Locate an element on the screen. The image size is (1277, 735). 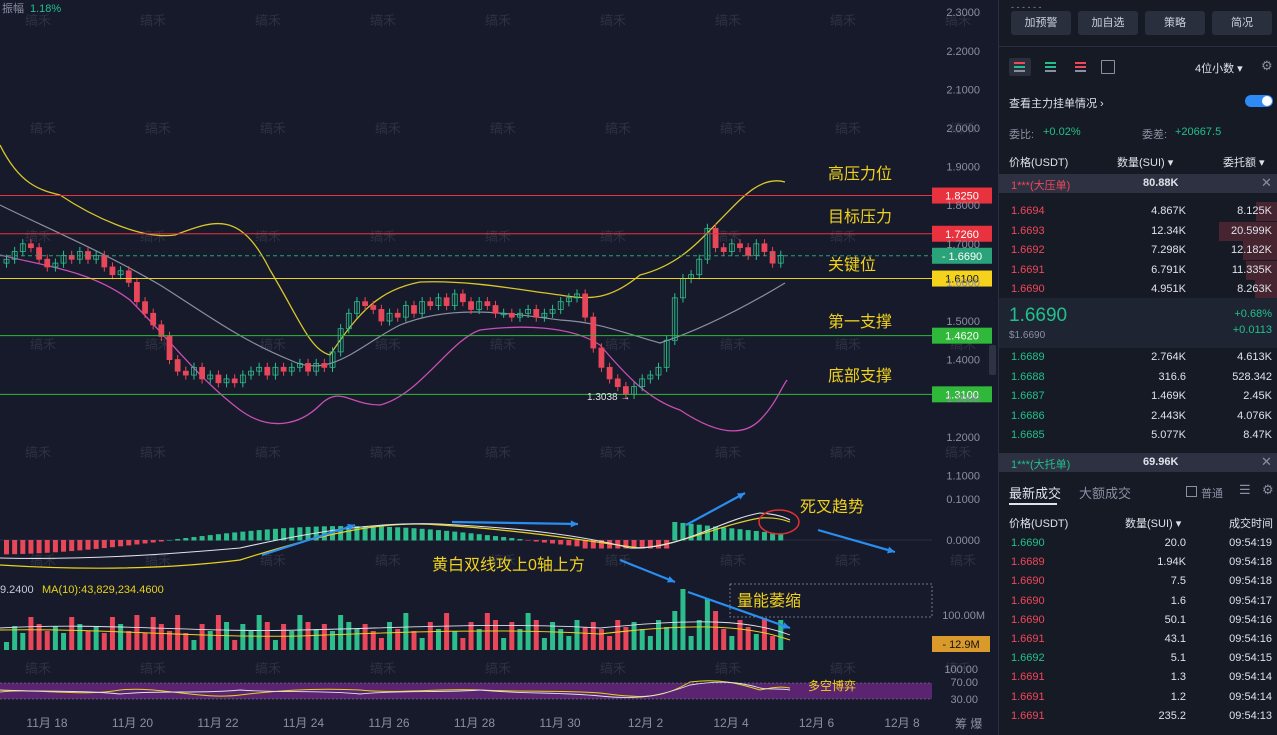
diff-label: 委差: is located at coordinates (1155, 135).